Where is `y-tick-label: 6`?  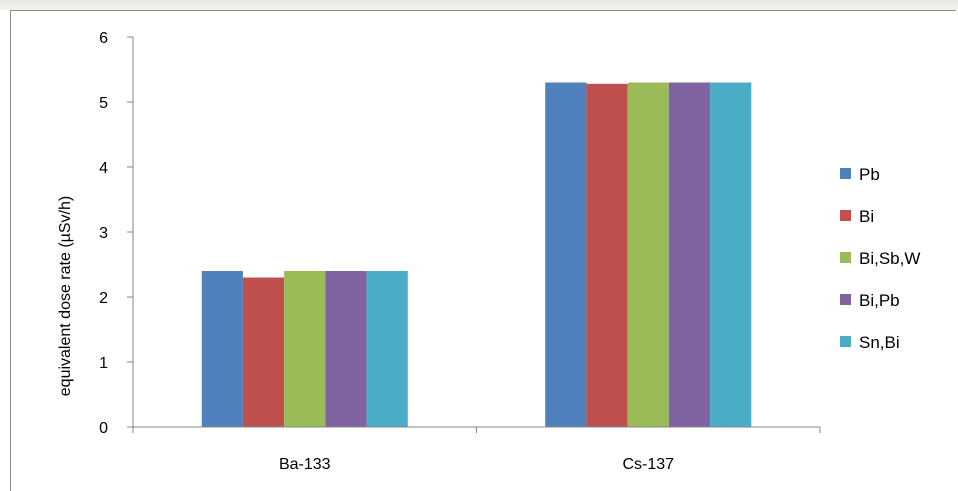
y-tick-label: 6 is located at coordinates (103, 38).